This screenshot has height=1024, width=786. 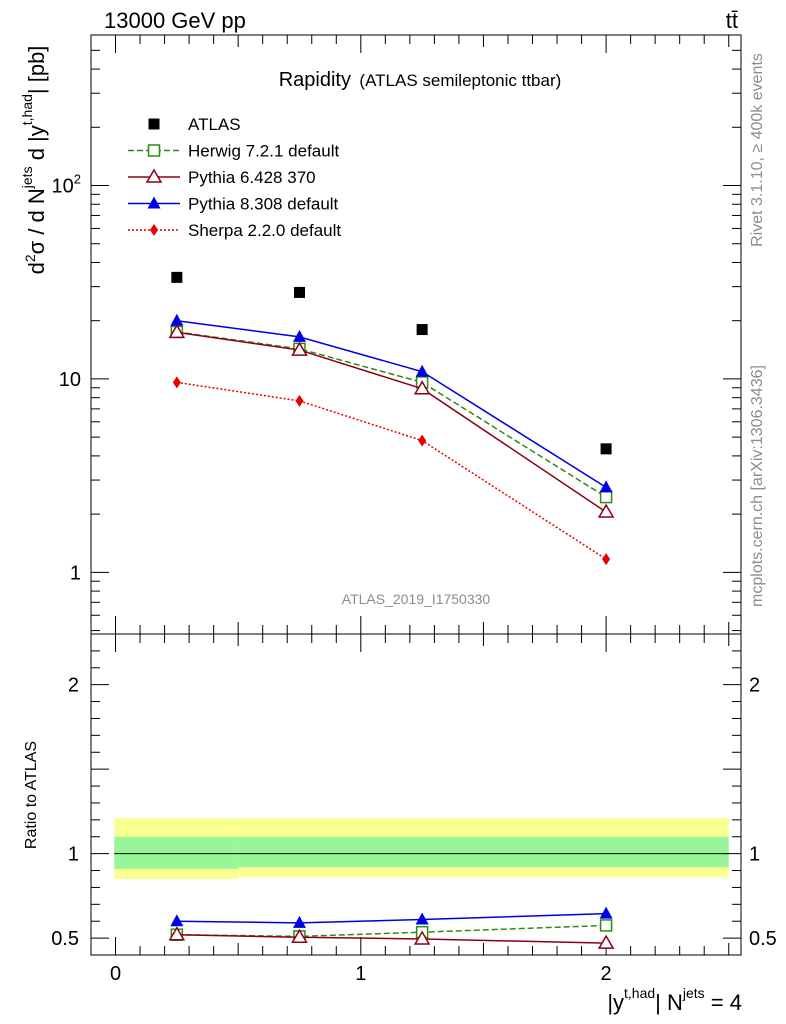 What do you see at coordinates (391, 414) in the screenshot?
I see `series-line-herwig-7-2-1-default` at bounding box center [391, 414].